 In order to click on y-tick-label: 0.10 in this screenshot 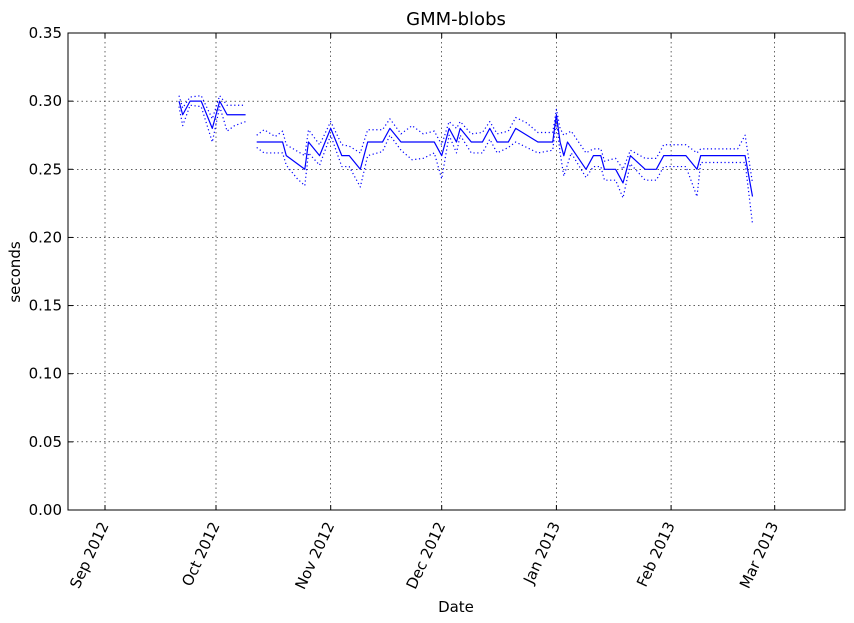, I will do `click(45, 374)`.